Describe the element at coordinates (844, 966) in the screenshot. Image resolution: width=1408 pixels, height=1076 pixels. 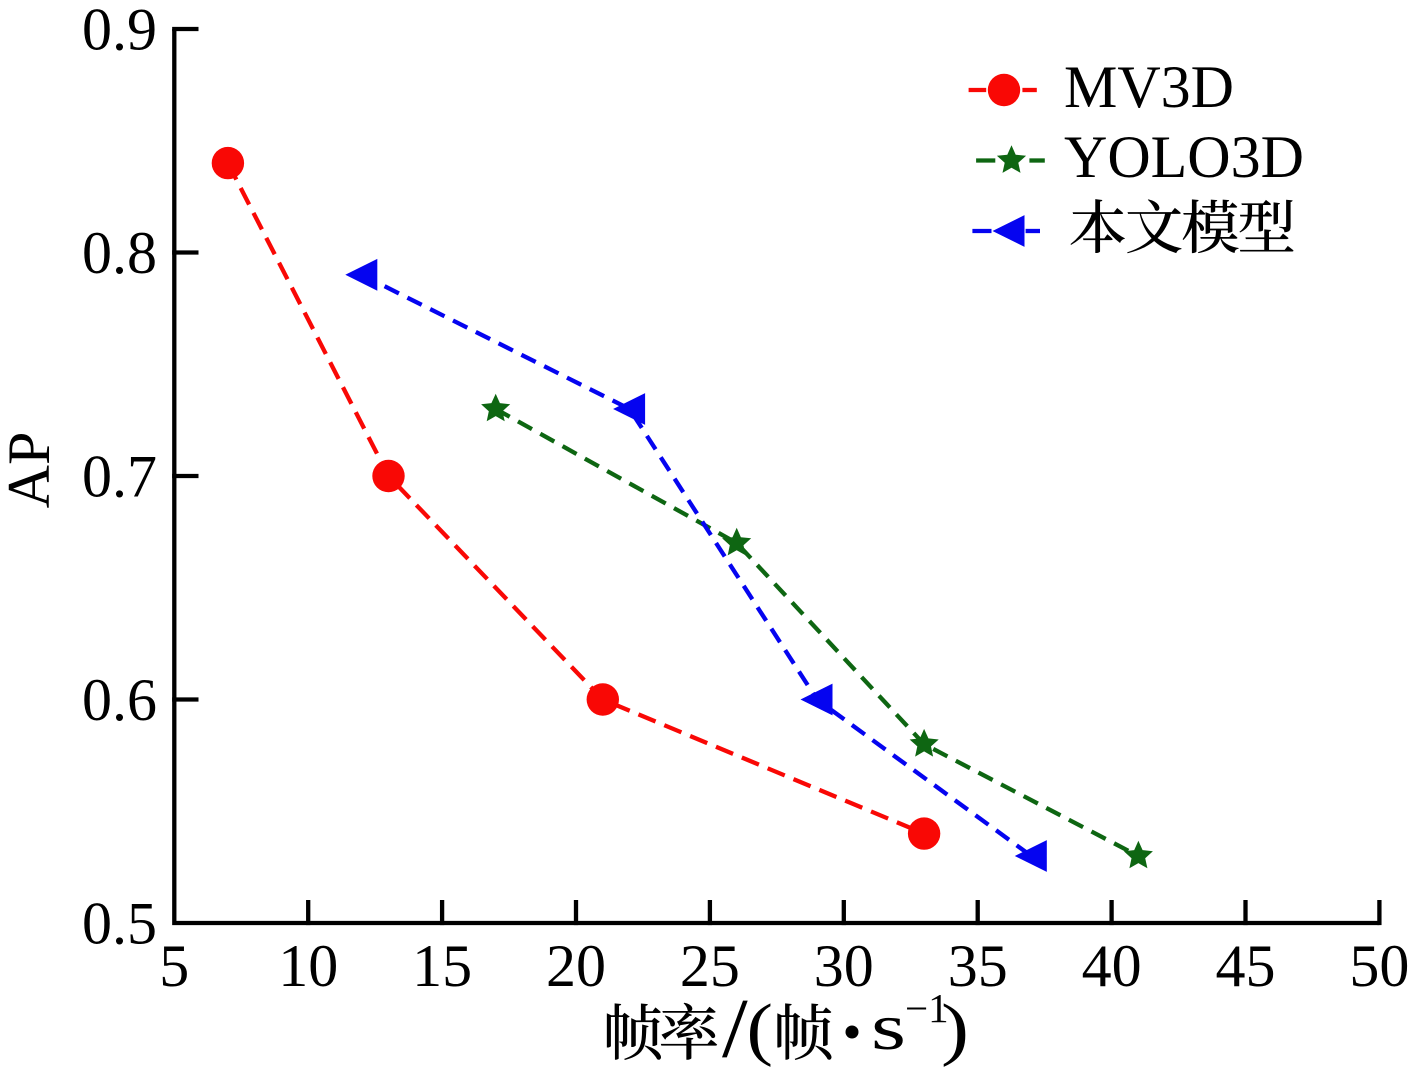
I see `svg-text: 30` at that location.